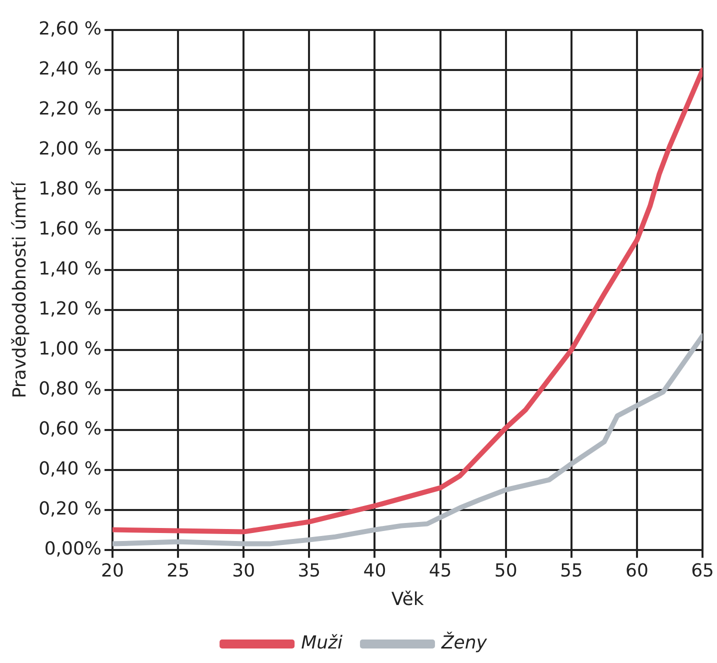  Describe the element at coordinates (178, 571) in the screenshot. I see `x-tick-label: 25` at that location.